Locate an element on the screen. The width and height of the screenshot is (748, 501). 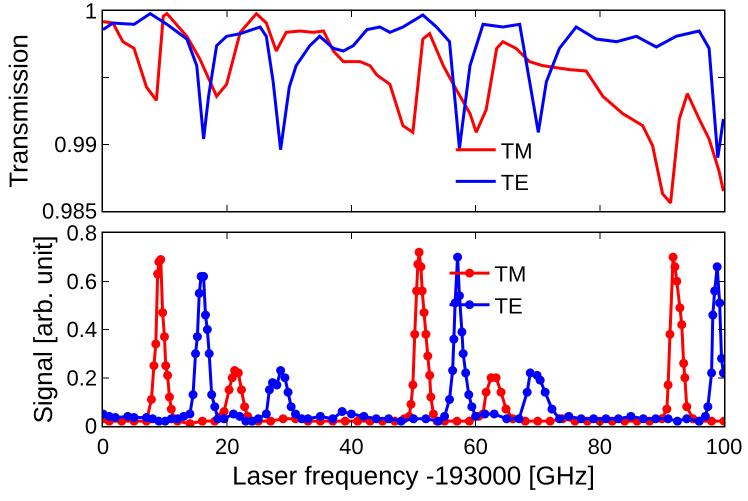
x-tick-label: 100 is located at coordinates (724, 446).